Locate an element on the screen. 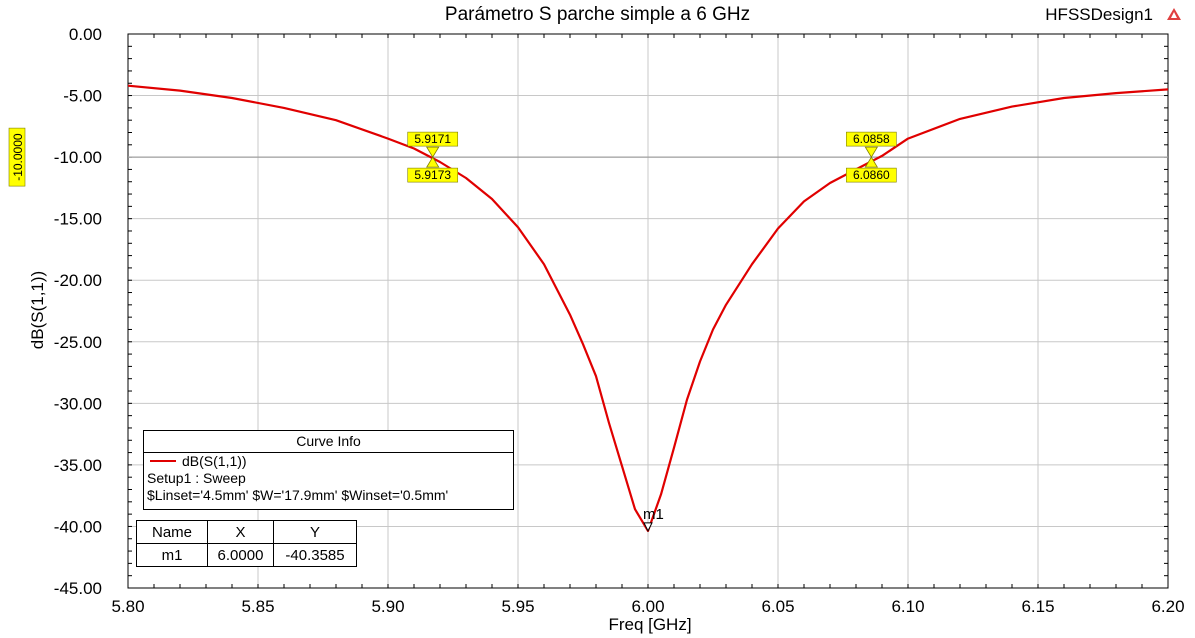 The image size is (1195, 638). marker-m1-label: m1 is located at coordinates (653, 514).